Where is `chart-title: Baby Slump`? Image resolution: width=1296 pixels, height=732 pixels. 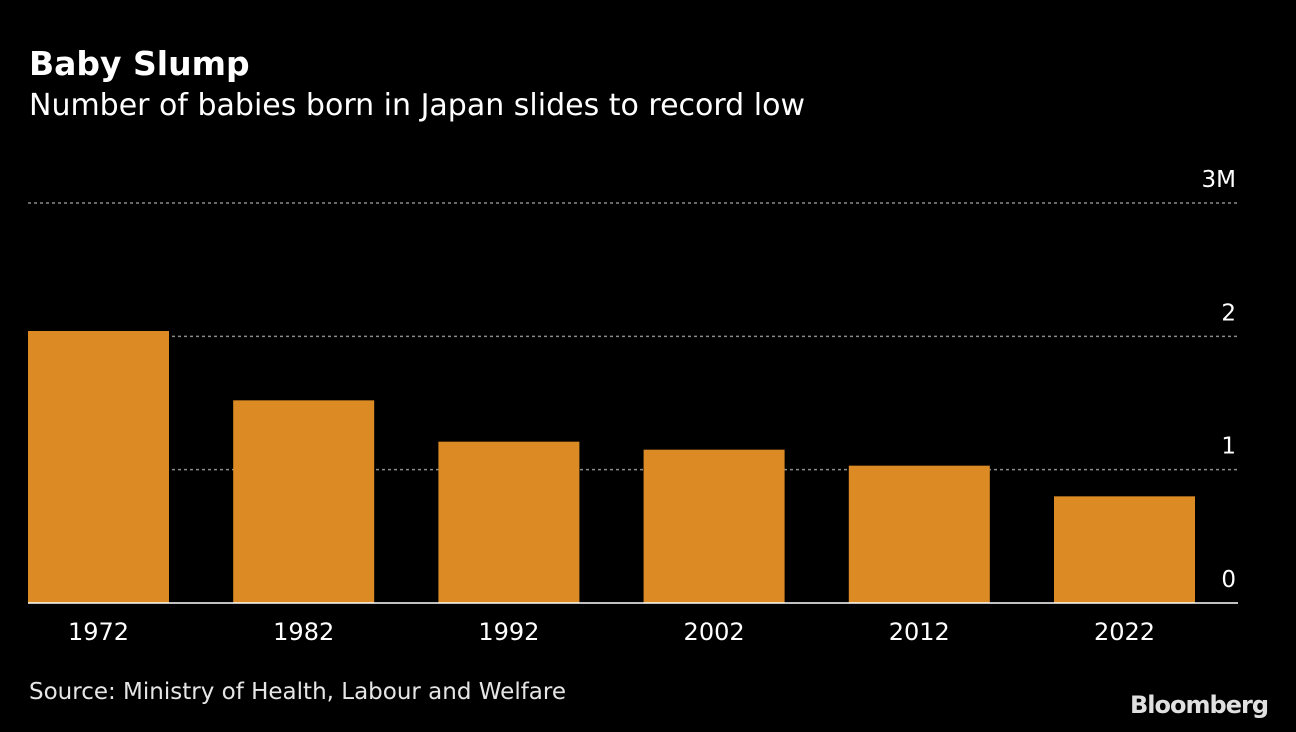
chart-title: Baby Slump is located at coordinates (139, 63).